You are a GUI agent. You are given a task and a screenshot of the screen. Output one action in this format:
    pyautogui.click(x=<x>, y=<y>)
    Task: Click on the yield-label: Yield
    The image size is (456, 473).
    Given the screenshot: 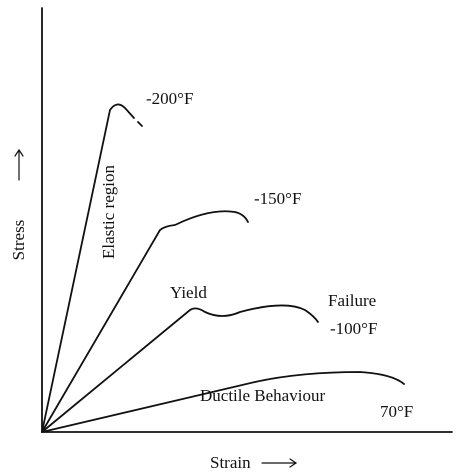 What is the action you would take?
    pyautogui.click(x=188, y=292)
    